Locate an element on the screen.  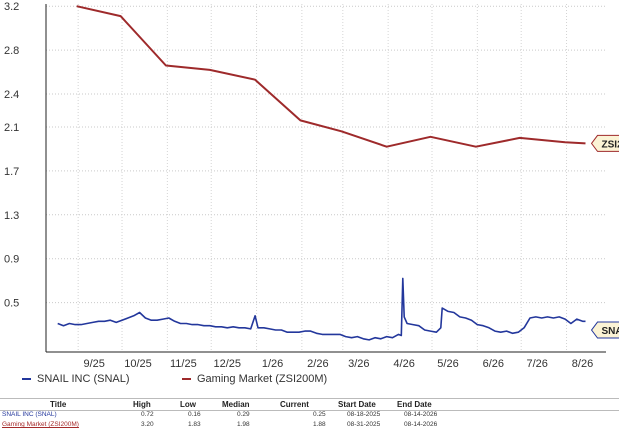
row-median: 1.98 is located at coordinates (243, 424).